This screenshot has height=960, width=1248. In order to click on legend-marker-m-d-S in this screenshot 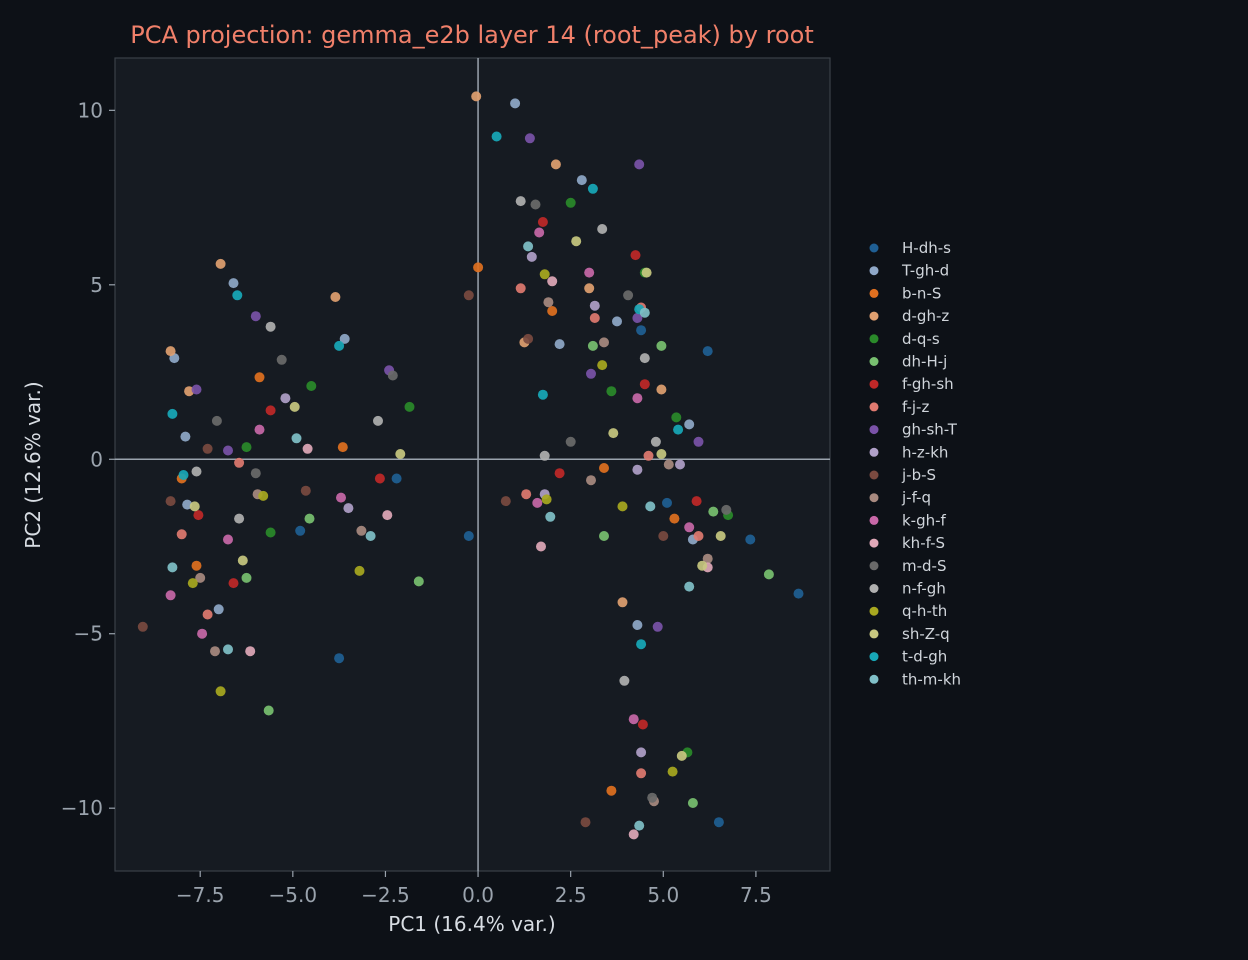, I will do `click(874, 566)`.